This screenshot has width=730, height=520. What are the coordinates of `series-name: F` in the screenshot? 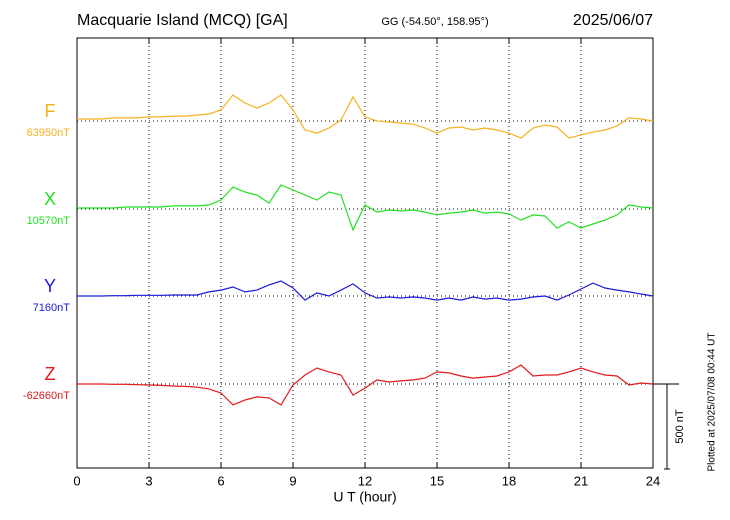 It's located at (50, 111).